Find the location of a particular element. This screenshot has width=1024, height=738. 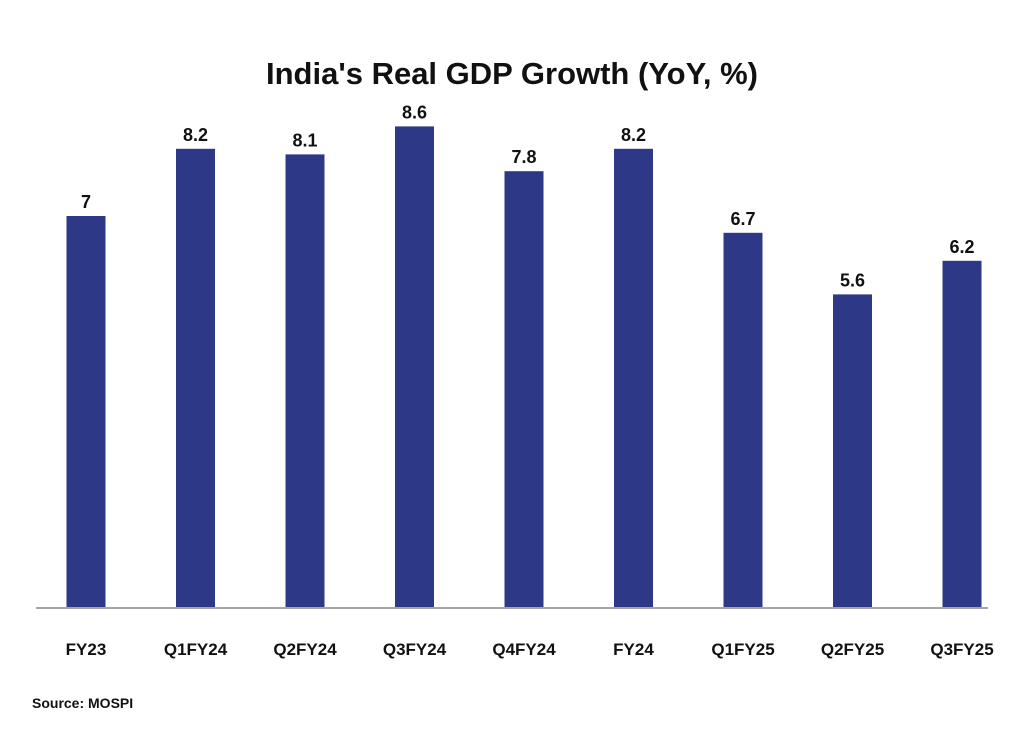

bar-q1fy25 is located at coordinates (743, 420).